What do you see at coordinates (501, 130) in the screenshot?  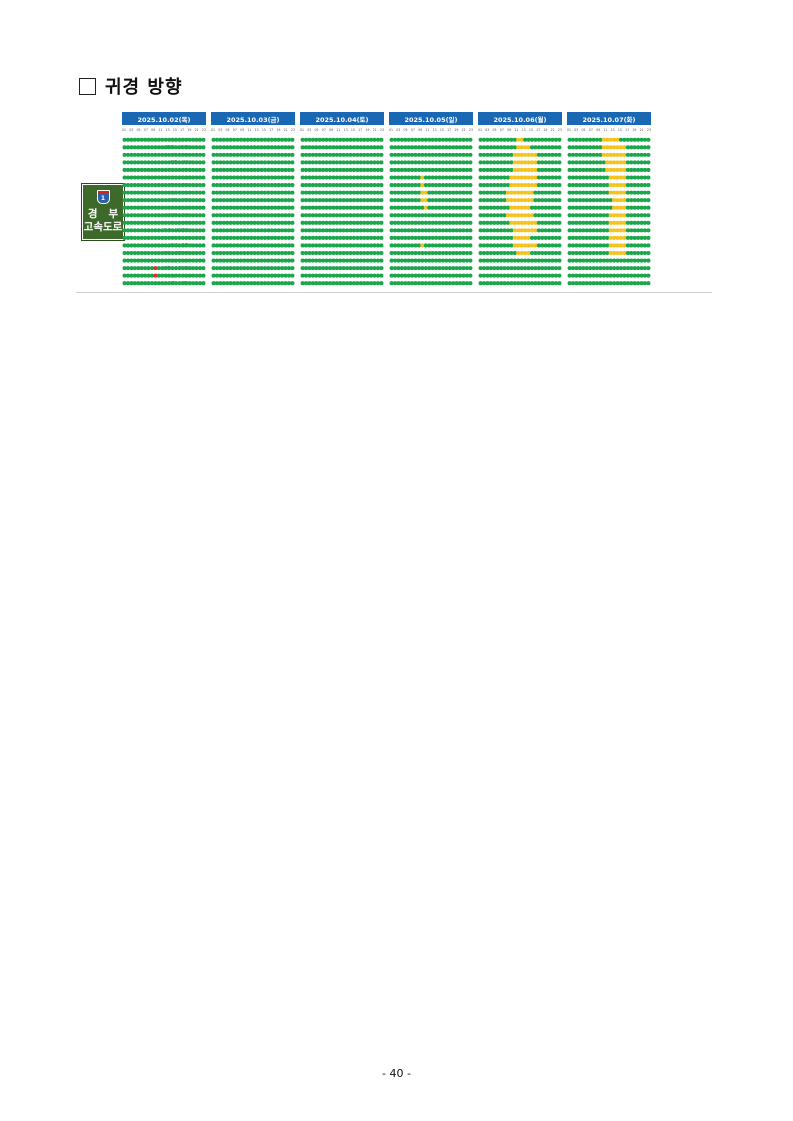 I see `hour-label: 07` at bounding box center [501, 130].